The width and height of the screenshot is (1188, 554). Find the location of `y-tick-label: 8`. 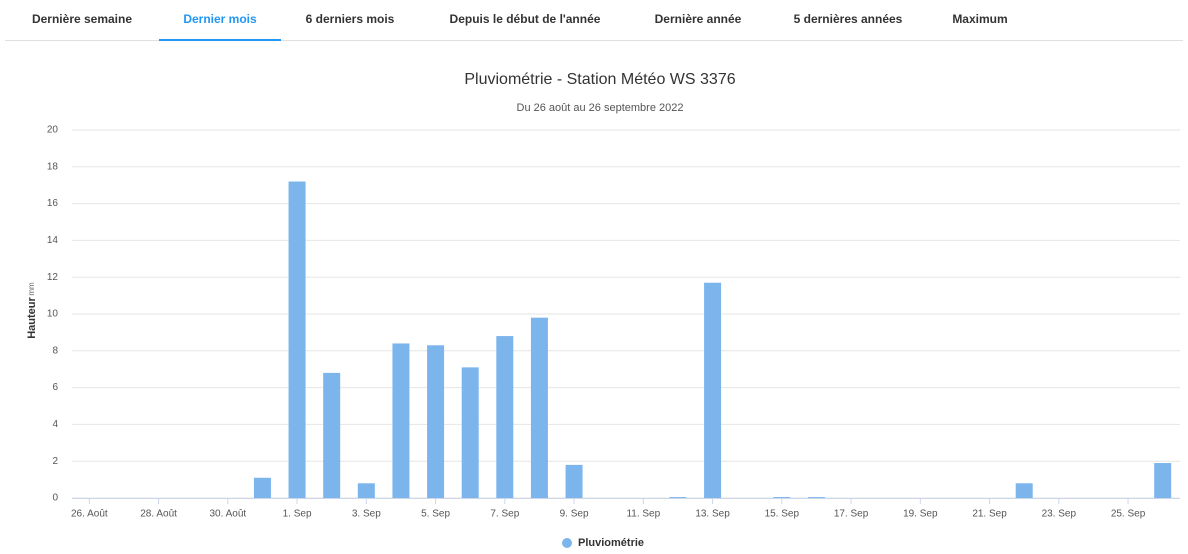

y-tick-label: 8 is located at coordinates (55, 350).